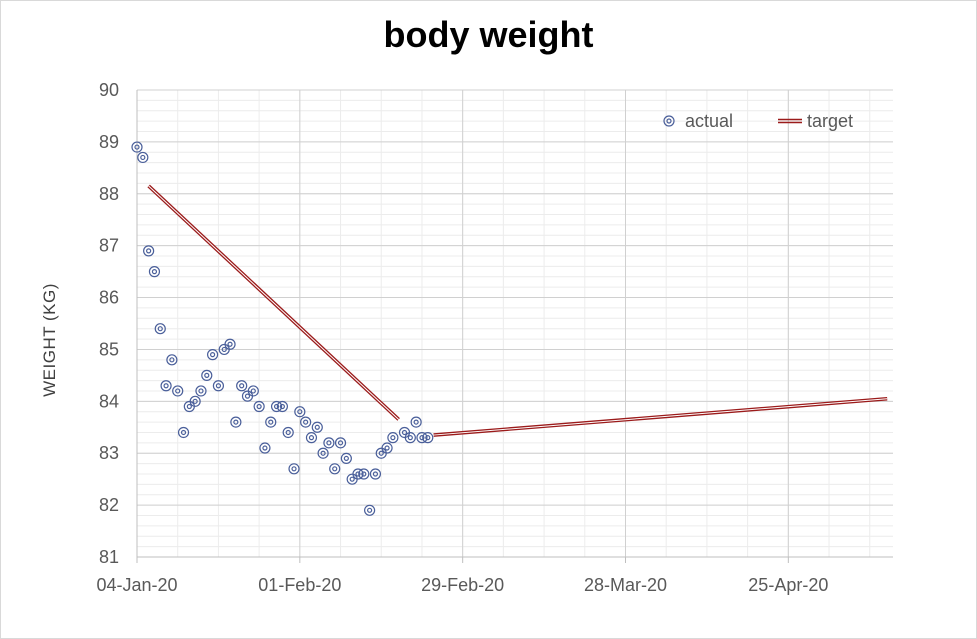  Describe the element at coordinates (109, 194) in the screenshot. I see `y-tick-label: 88` at that location.